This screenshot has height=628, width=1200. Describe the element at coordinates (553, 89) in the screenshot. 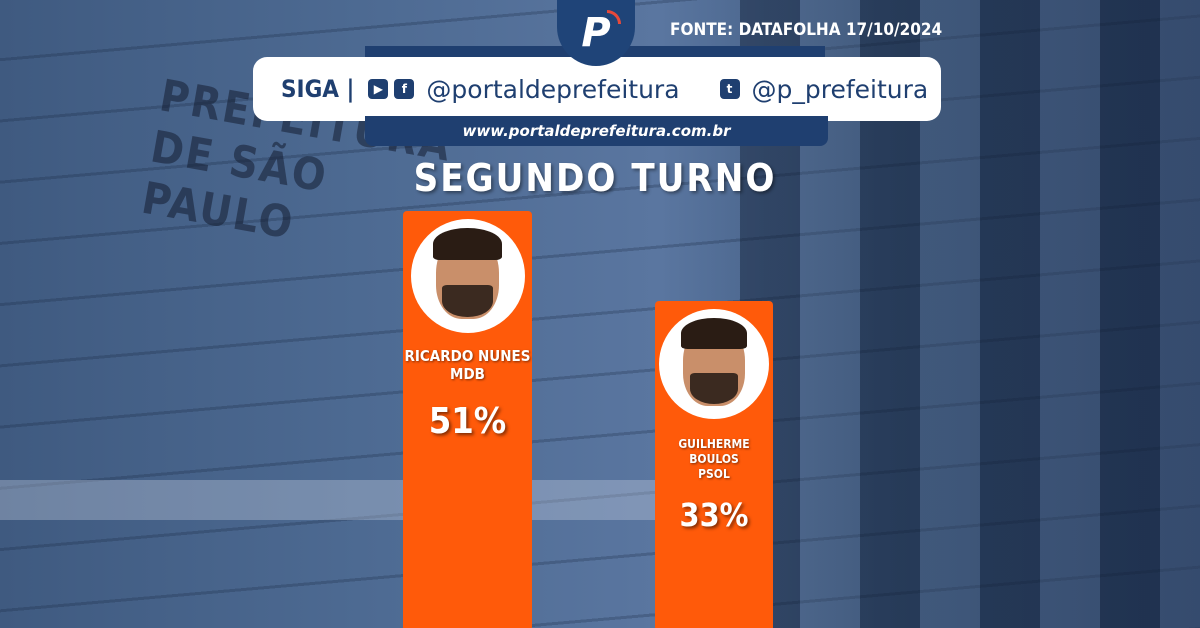

I see `instagram-handle: @portaldeprefeitura` at that location.